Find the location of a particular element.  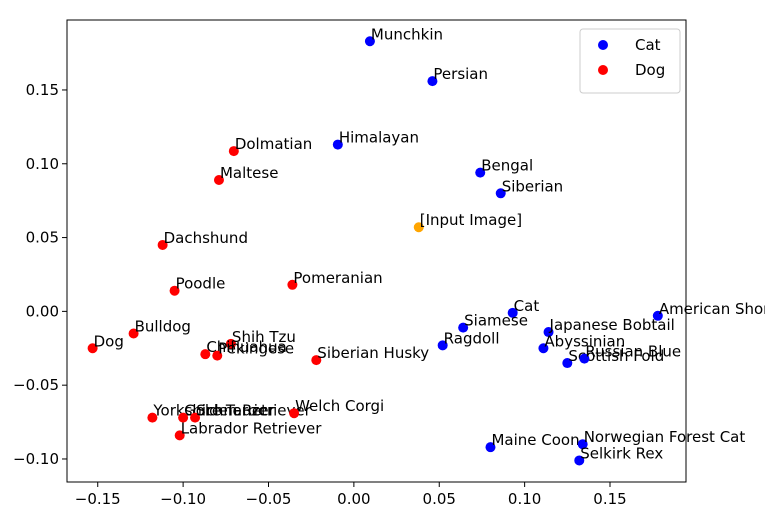

x-tick-label: −0.15 is located at coordinates (98, 499).